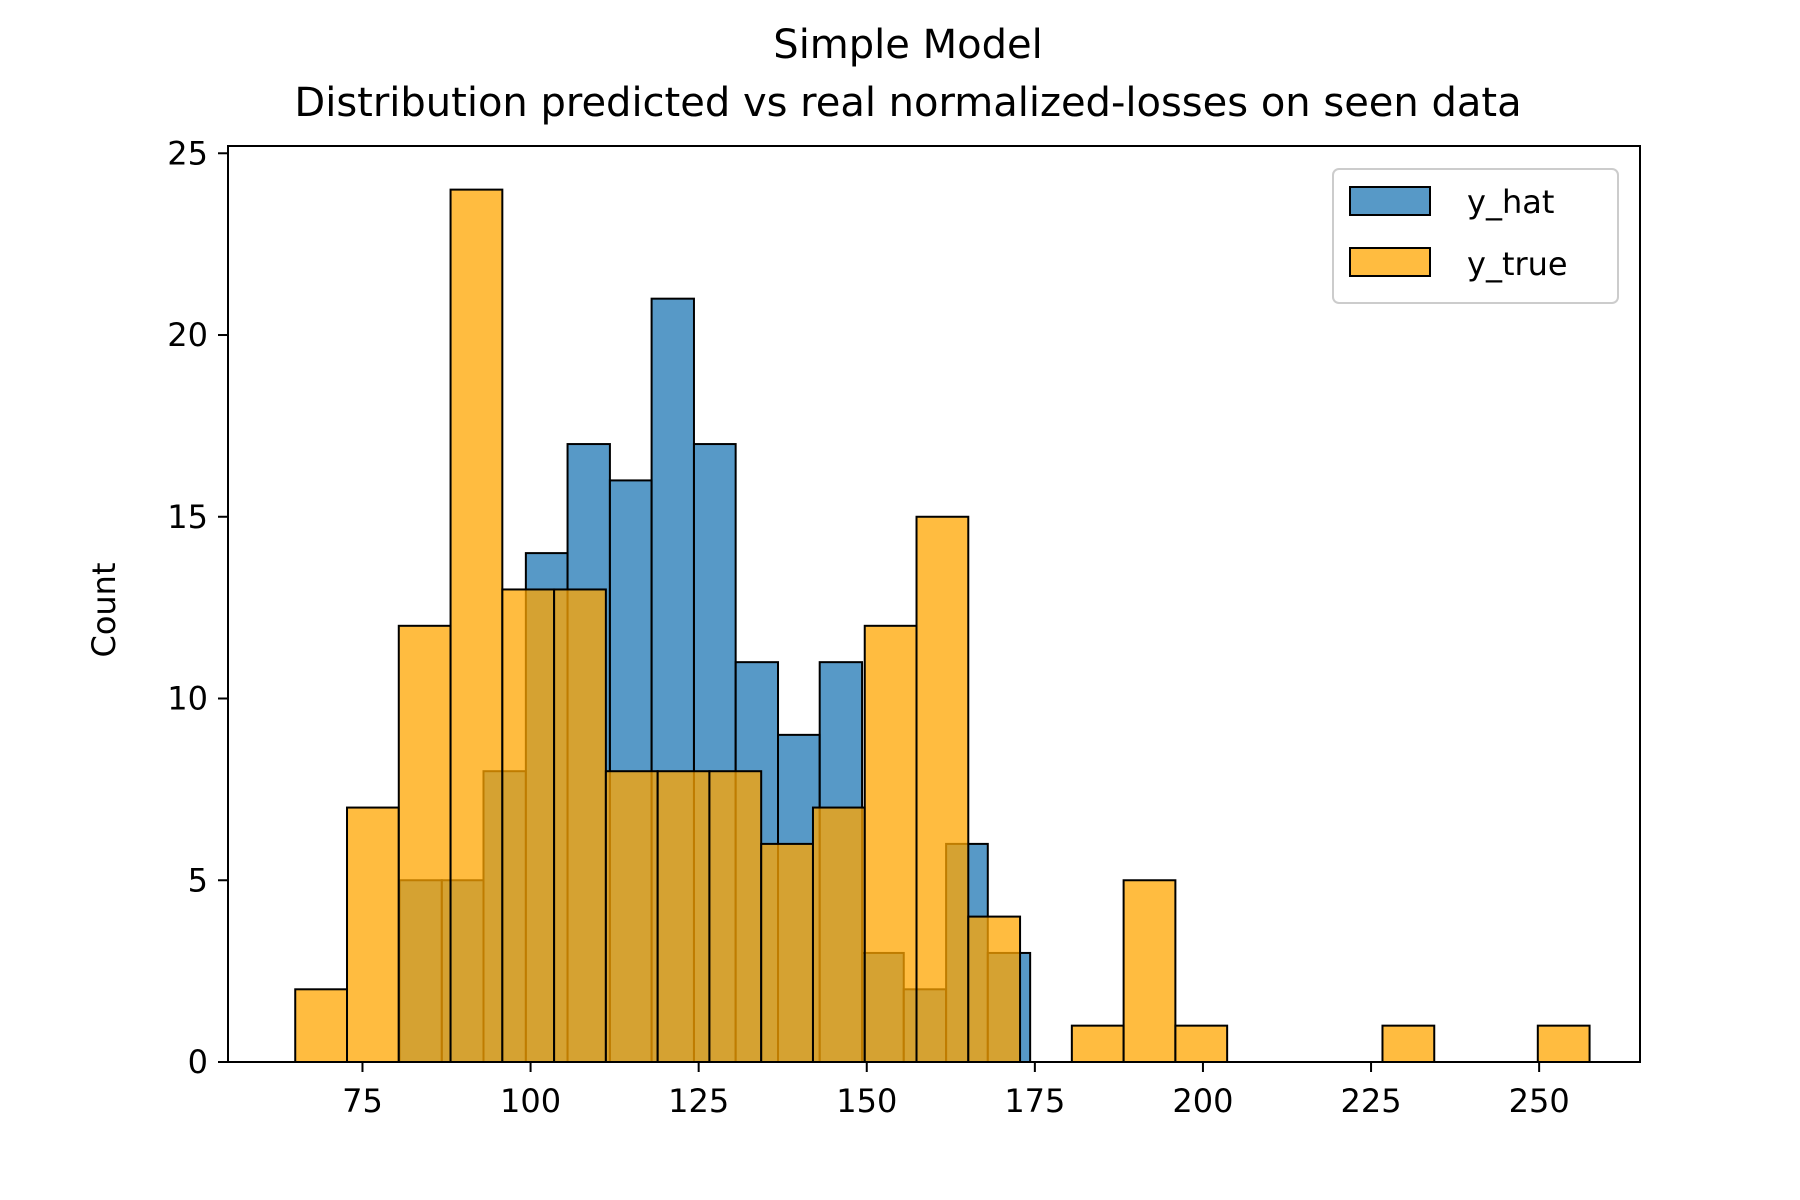 The width and height of the screenshot is (1800, 1200). Describe the element at coordinates (1517, 264) in the screenshot. I see `legend-label-y-true: y_true` at that location.